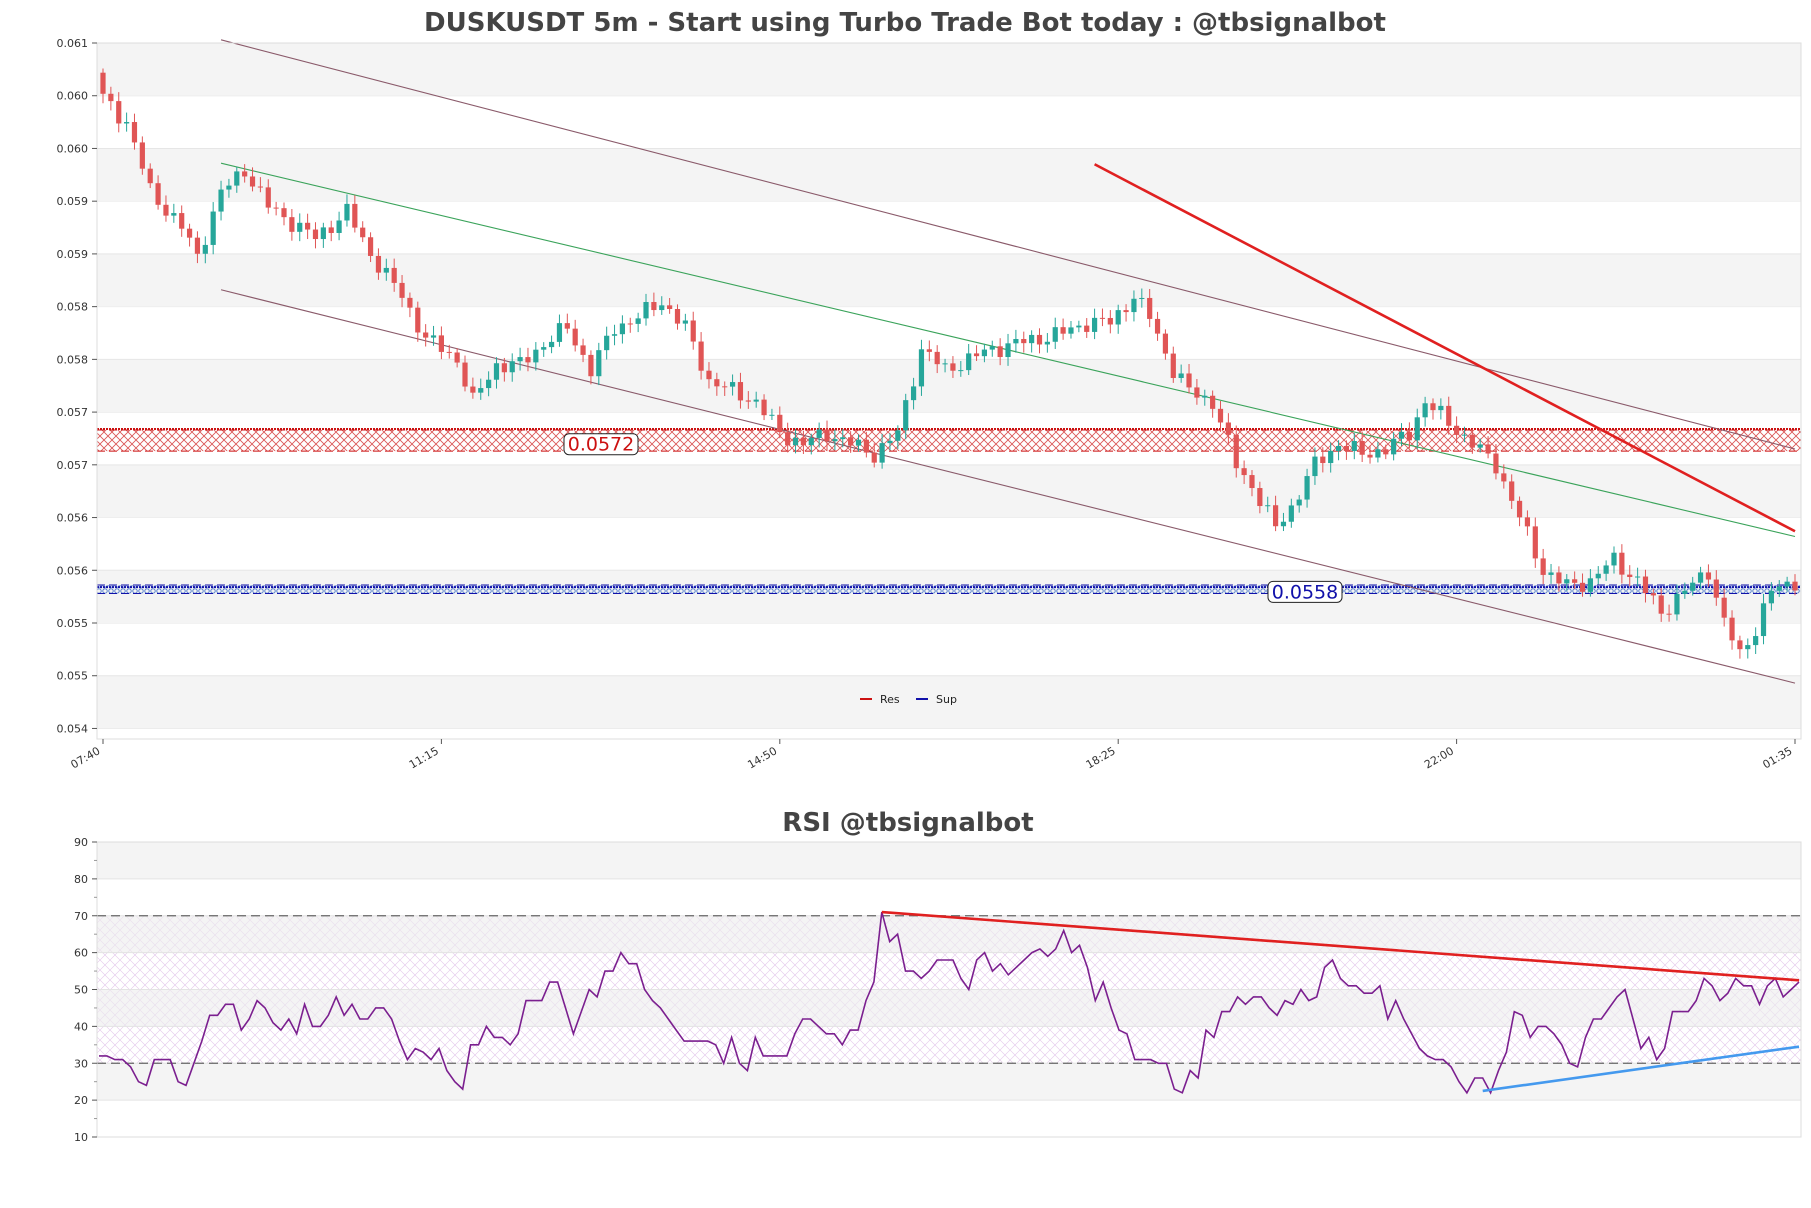  I want to click on y-tick-label: 0.060, so click(73, 148).